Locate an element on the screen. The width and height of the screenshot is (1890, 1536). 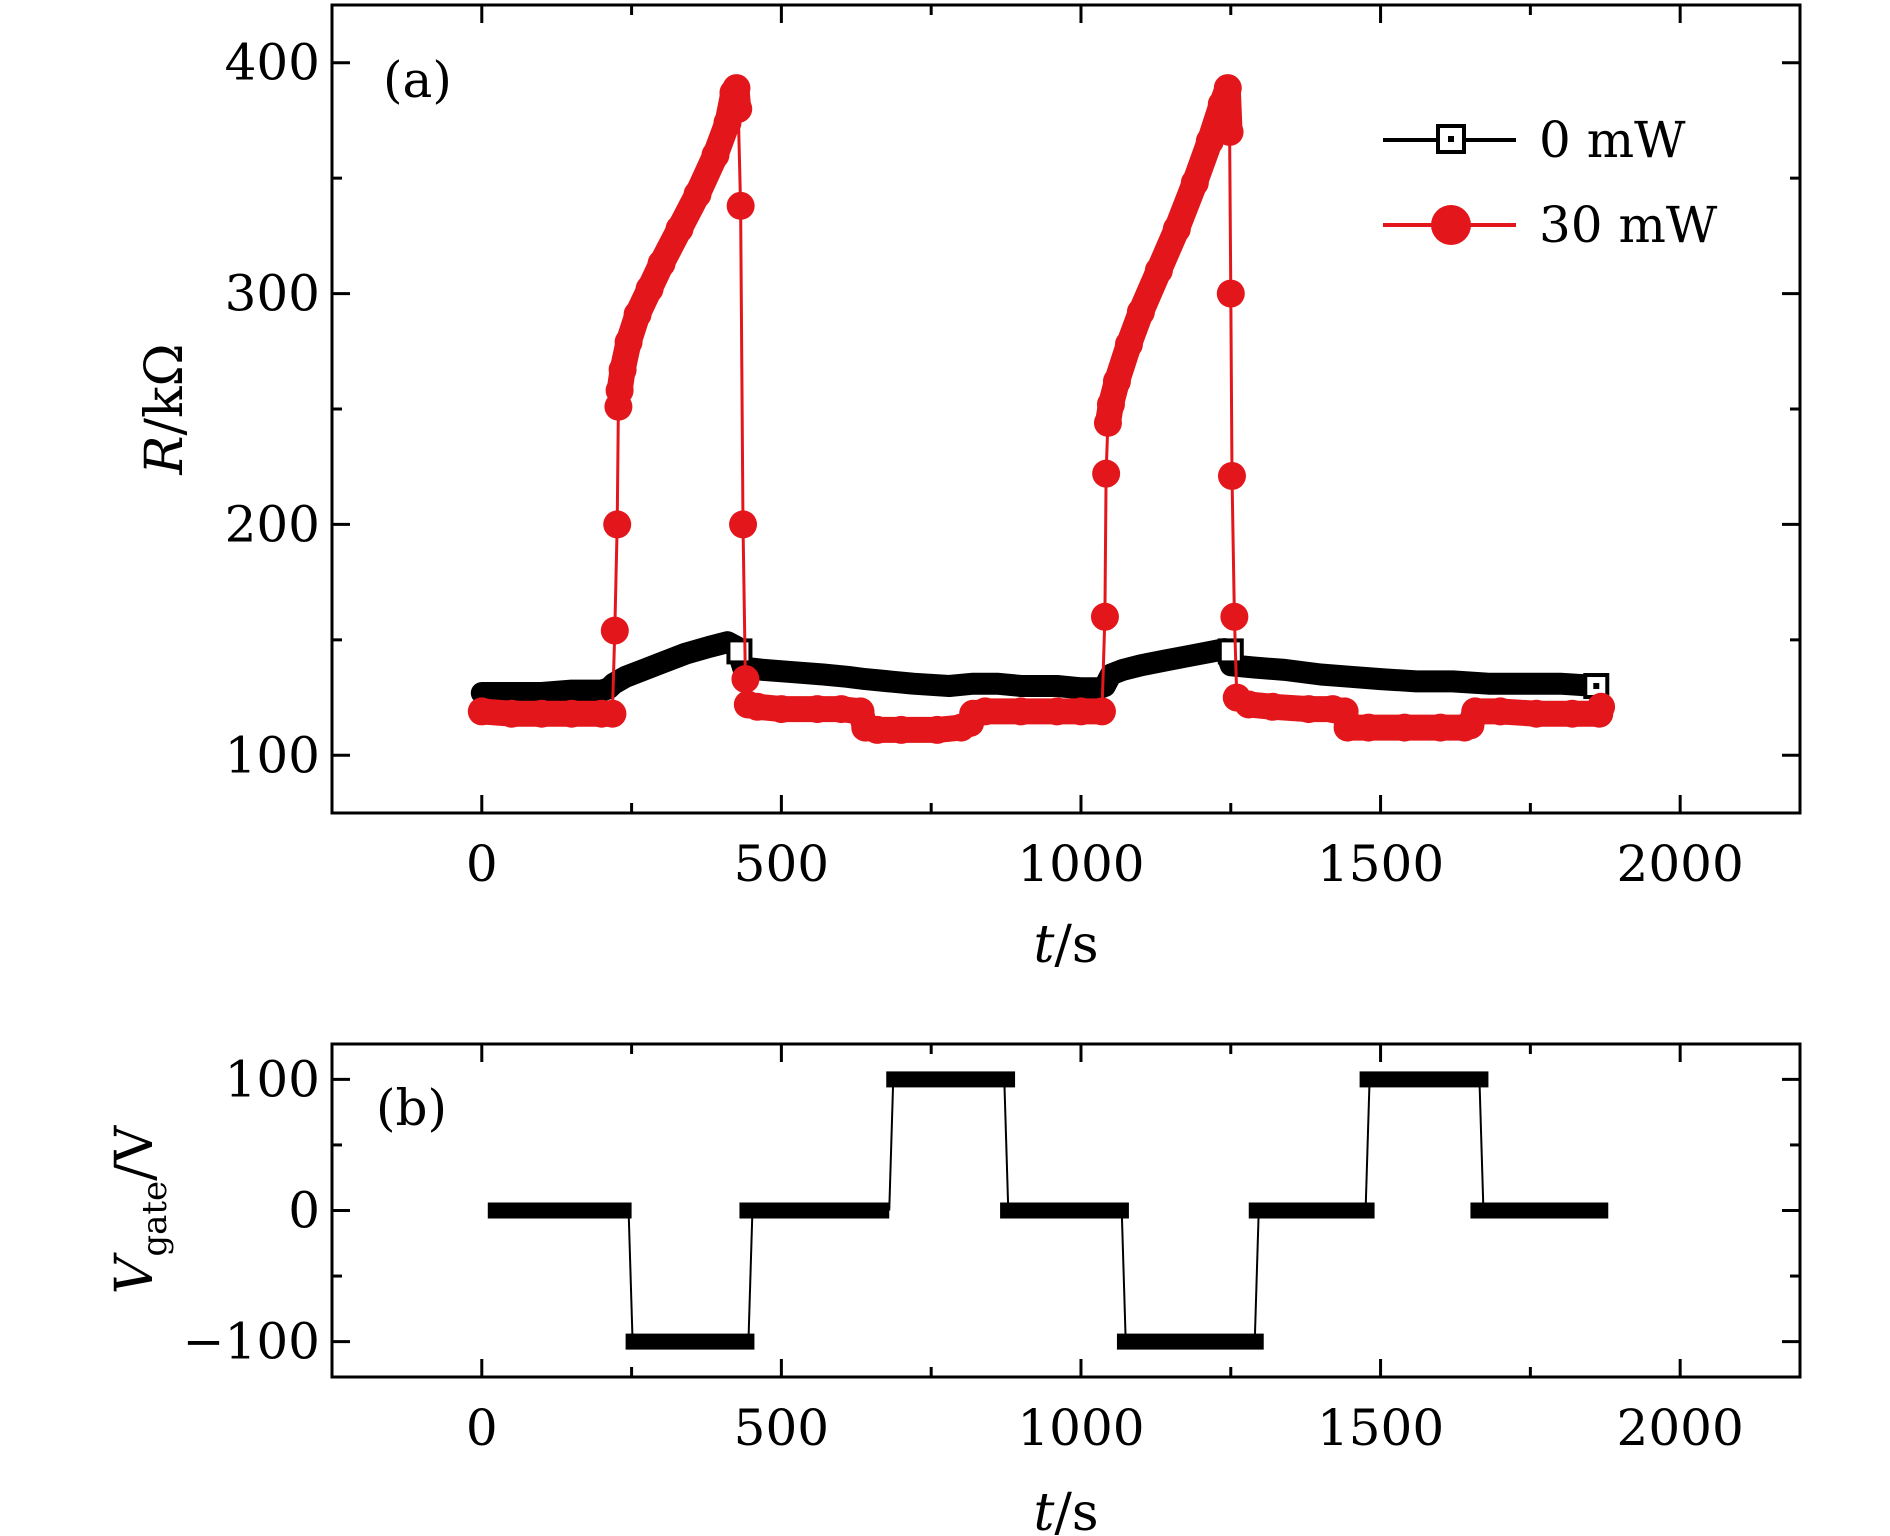
legend: 0 mW 30 mW is located at coordinates (1550, 182).